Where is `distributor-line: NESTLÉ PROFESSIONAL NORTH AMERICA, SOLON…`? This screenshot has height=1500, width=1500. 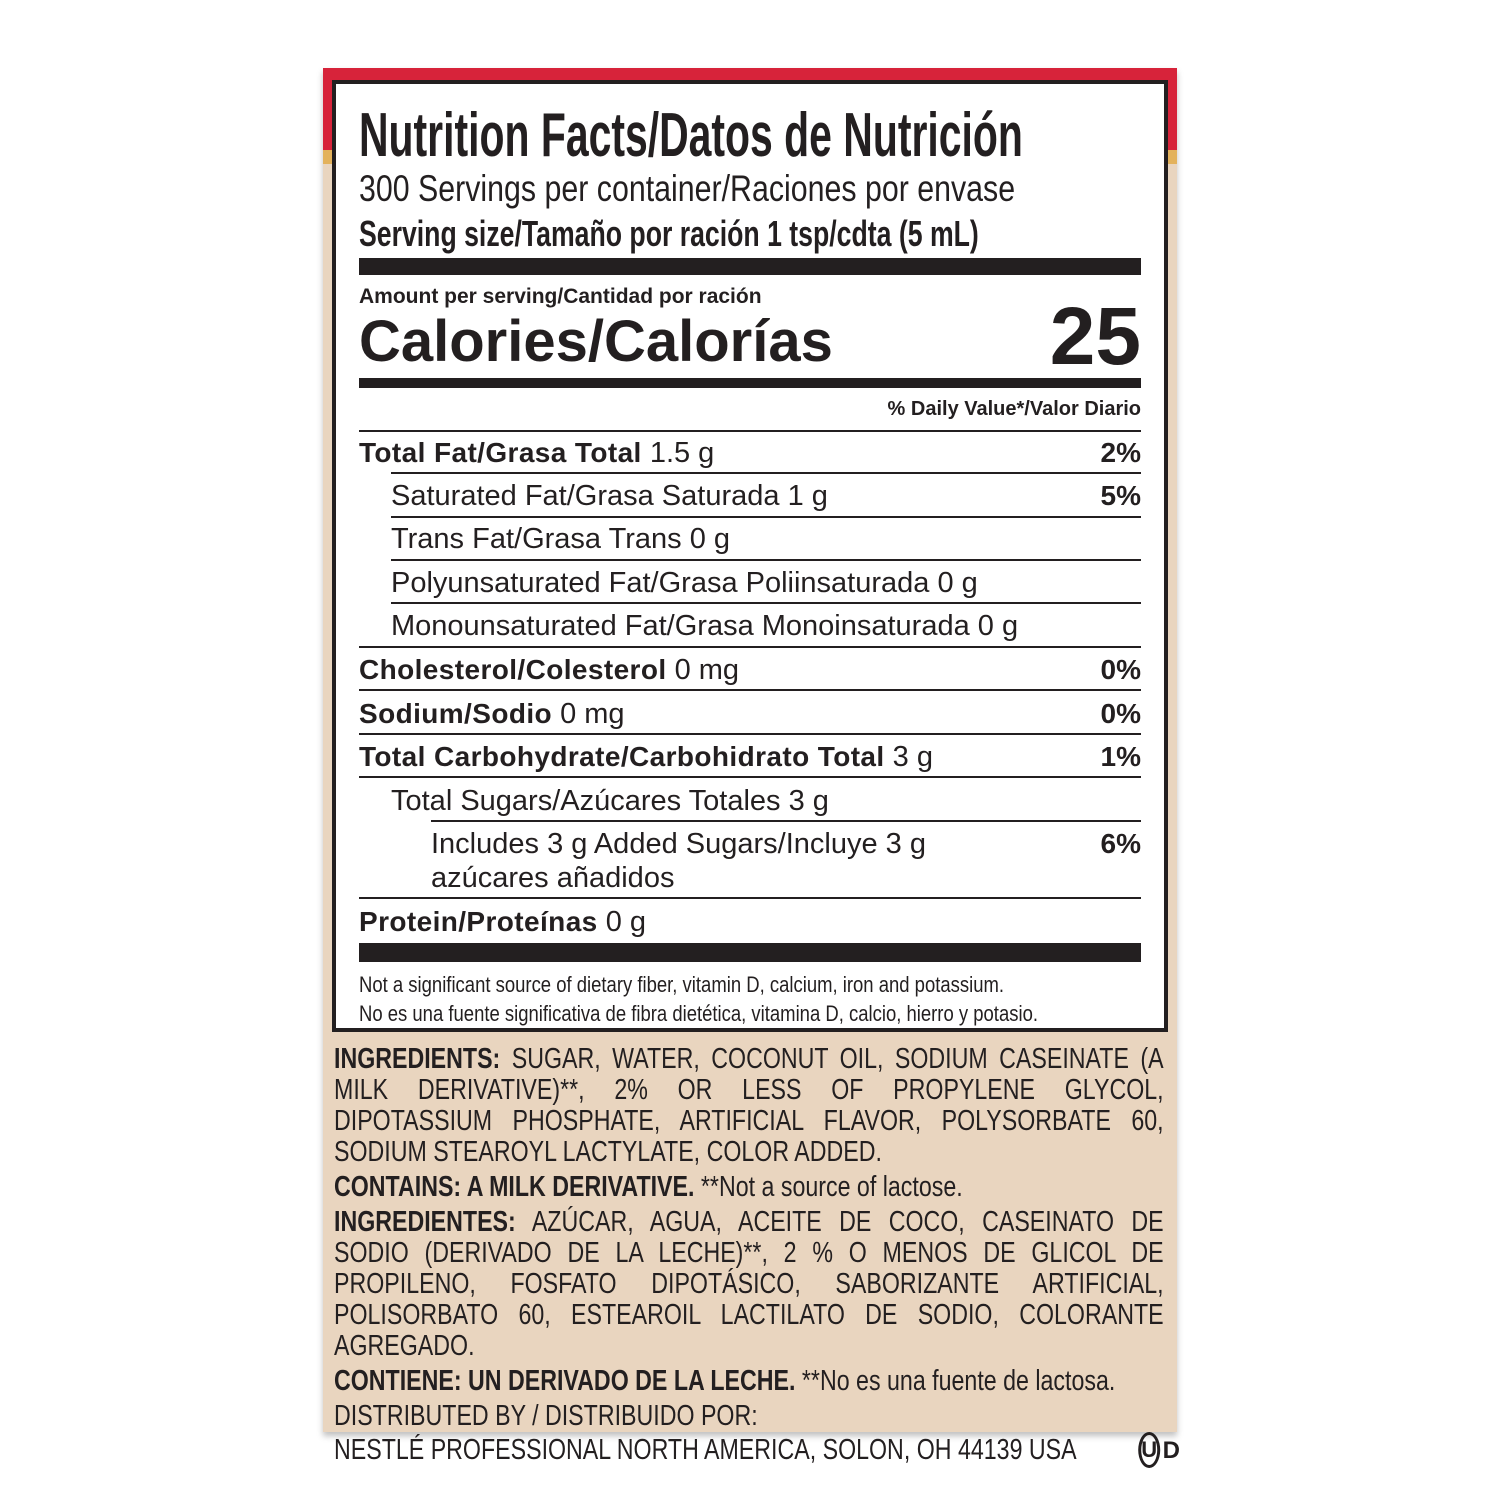 distributor-line: NESTLÉ PROFESSIONAL NORTH AMERICA, SOLON… is located at coordinates (757, 1450).